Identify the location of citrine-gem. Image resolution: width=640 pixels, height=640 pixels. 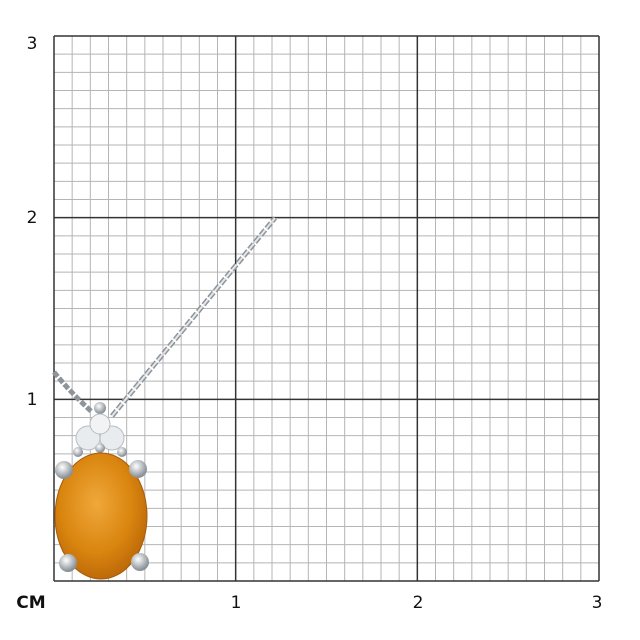
(101, 516).